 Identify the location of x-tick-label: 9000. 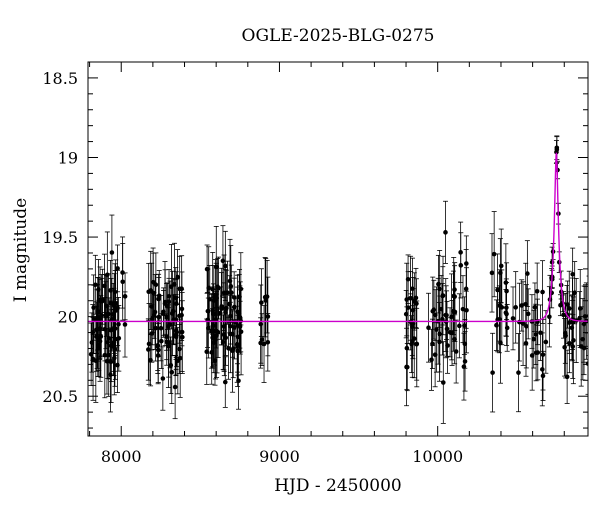
(279, 456).